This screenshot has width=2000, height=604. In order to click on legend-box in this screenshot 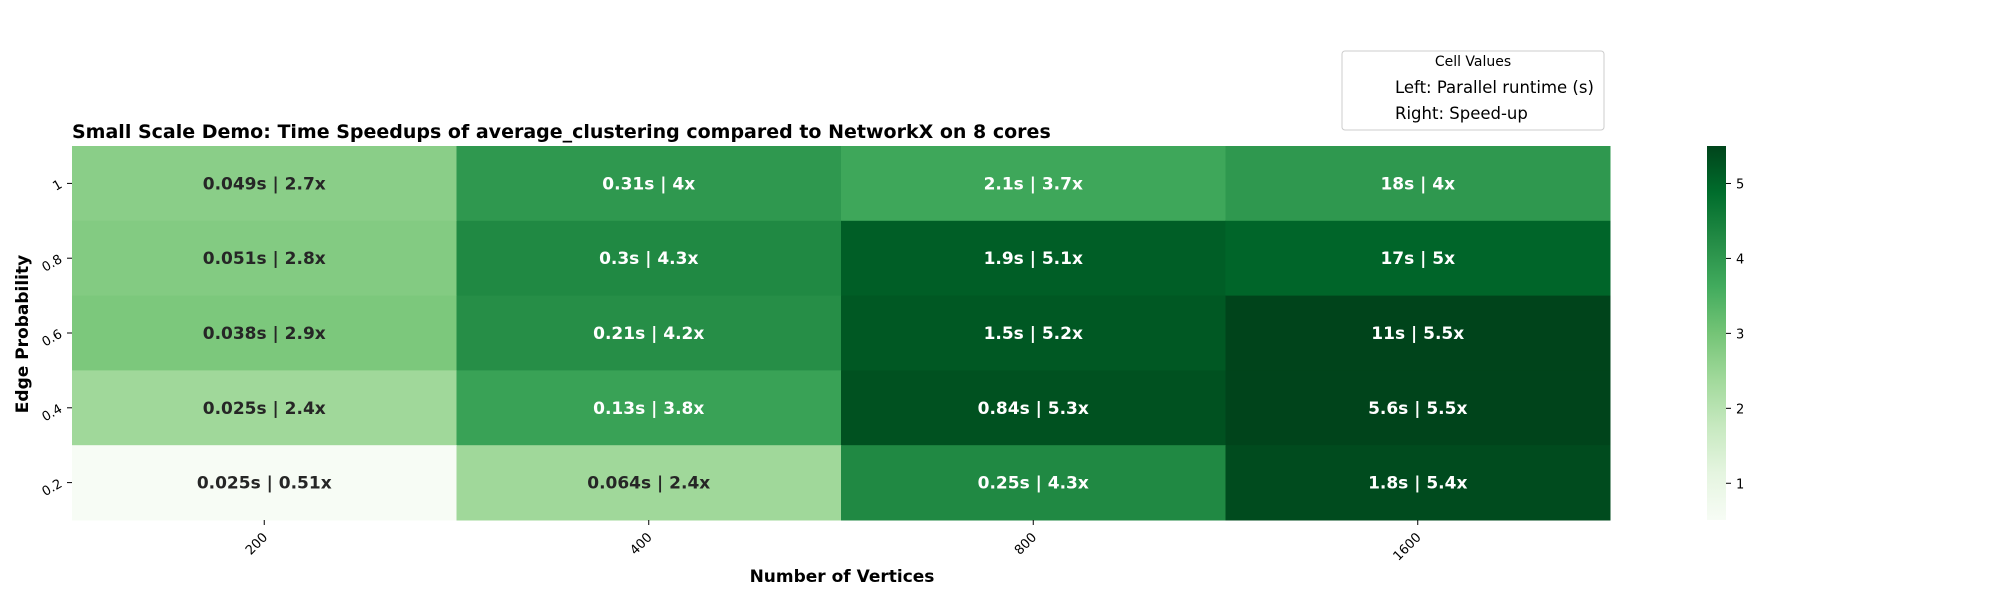, I will do `click(1473, 90)`.